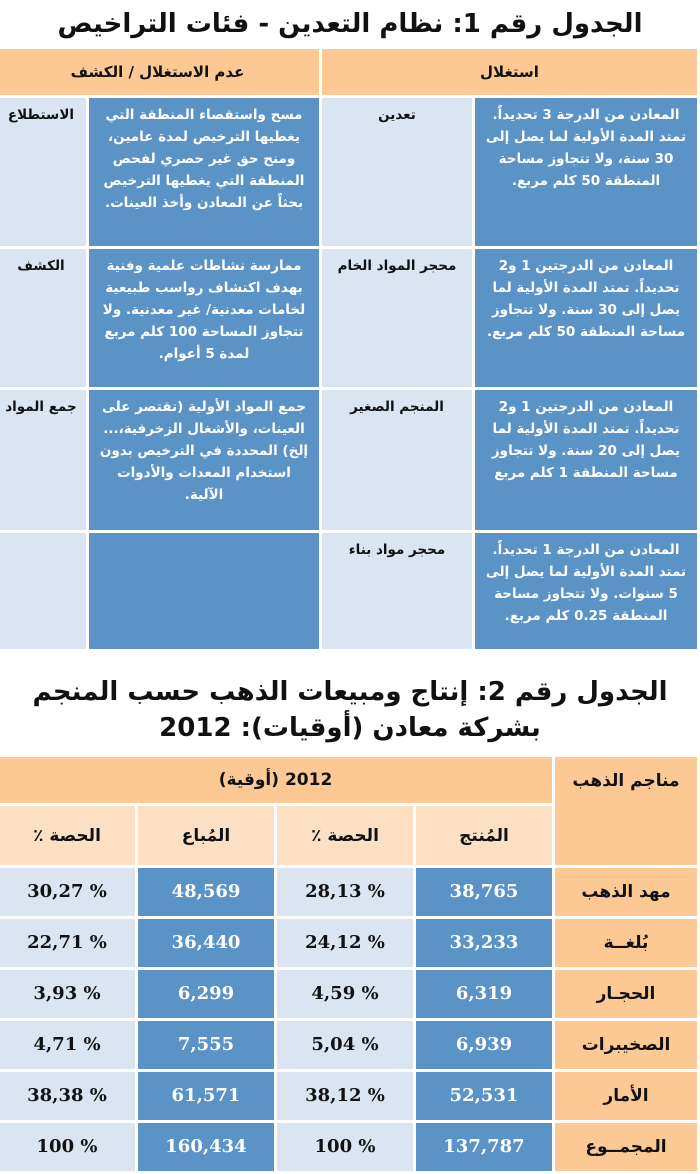  What do you see at coordinates (43, 172) in the screenshot?
I see `explore-type: الاستطلاع` at bounding box center [43, 172].